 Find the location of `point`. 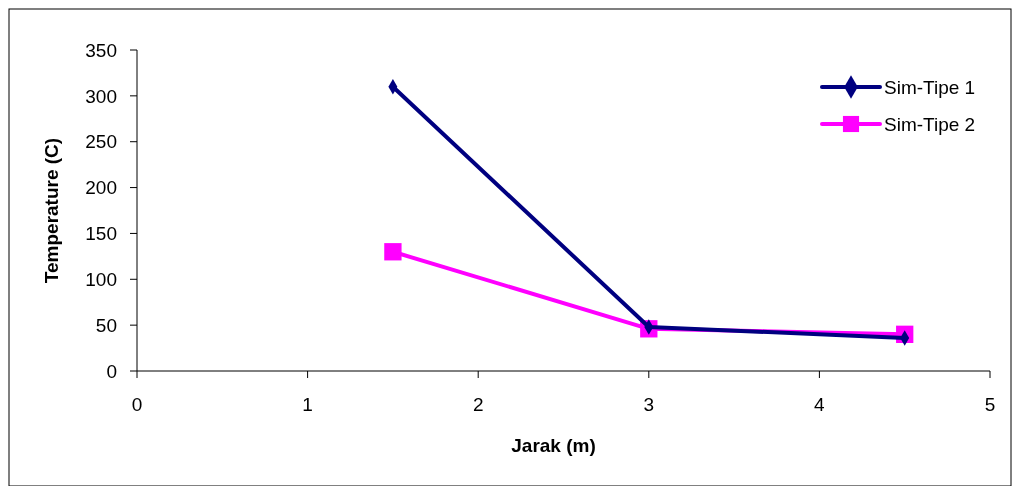

point is located at coordinates (393, 252).